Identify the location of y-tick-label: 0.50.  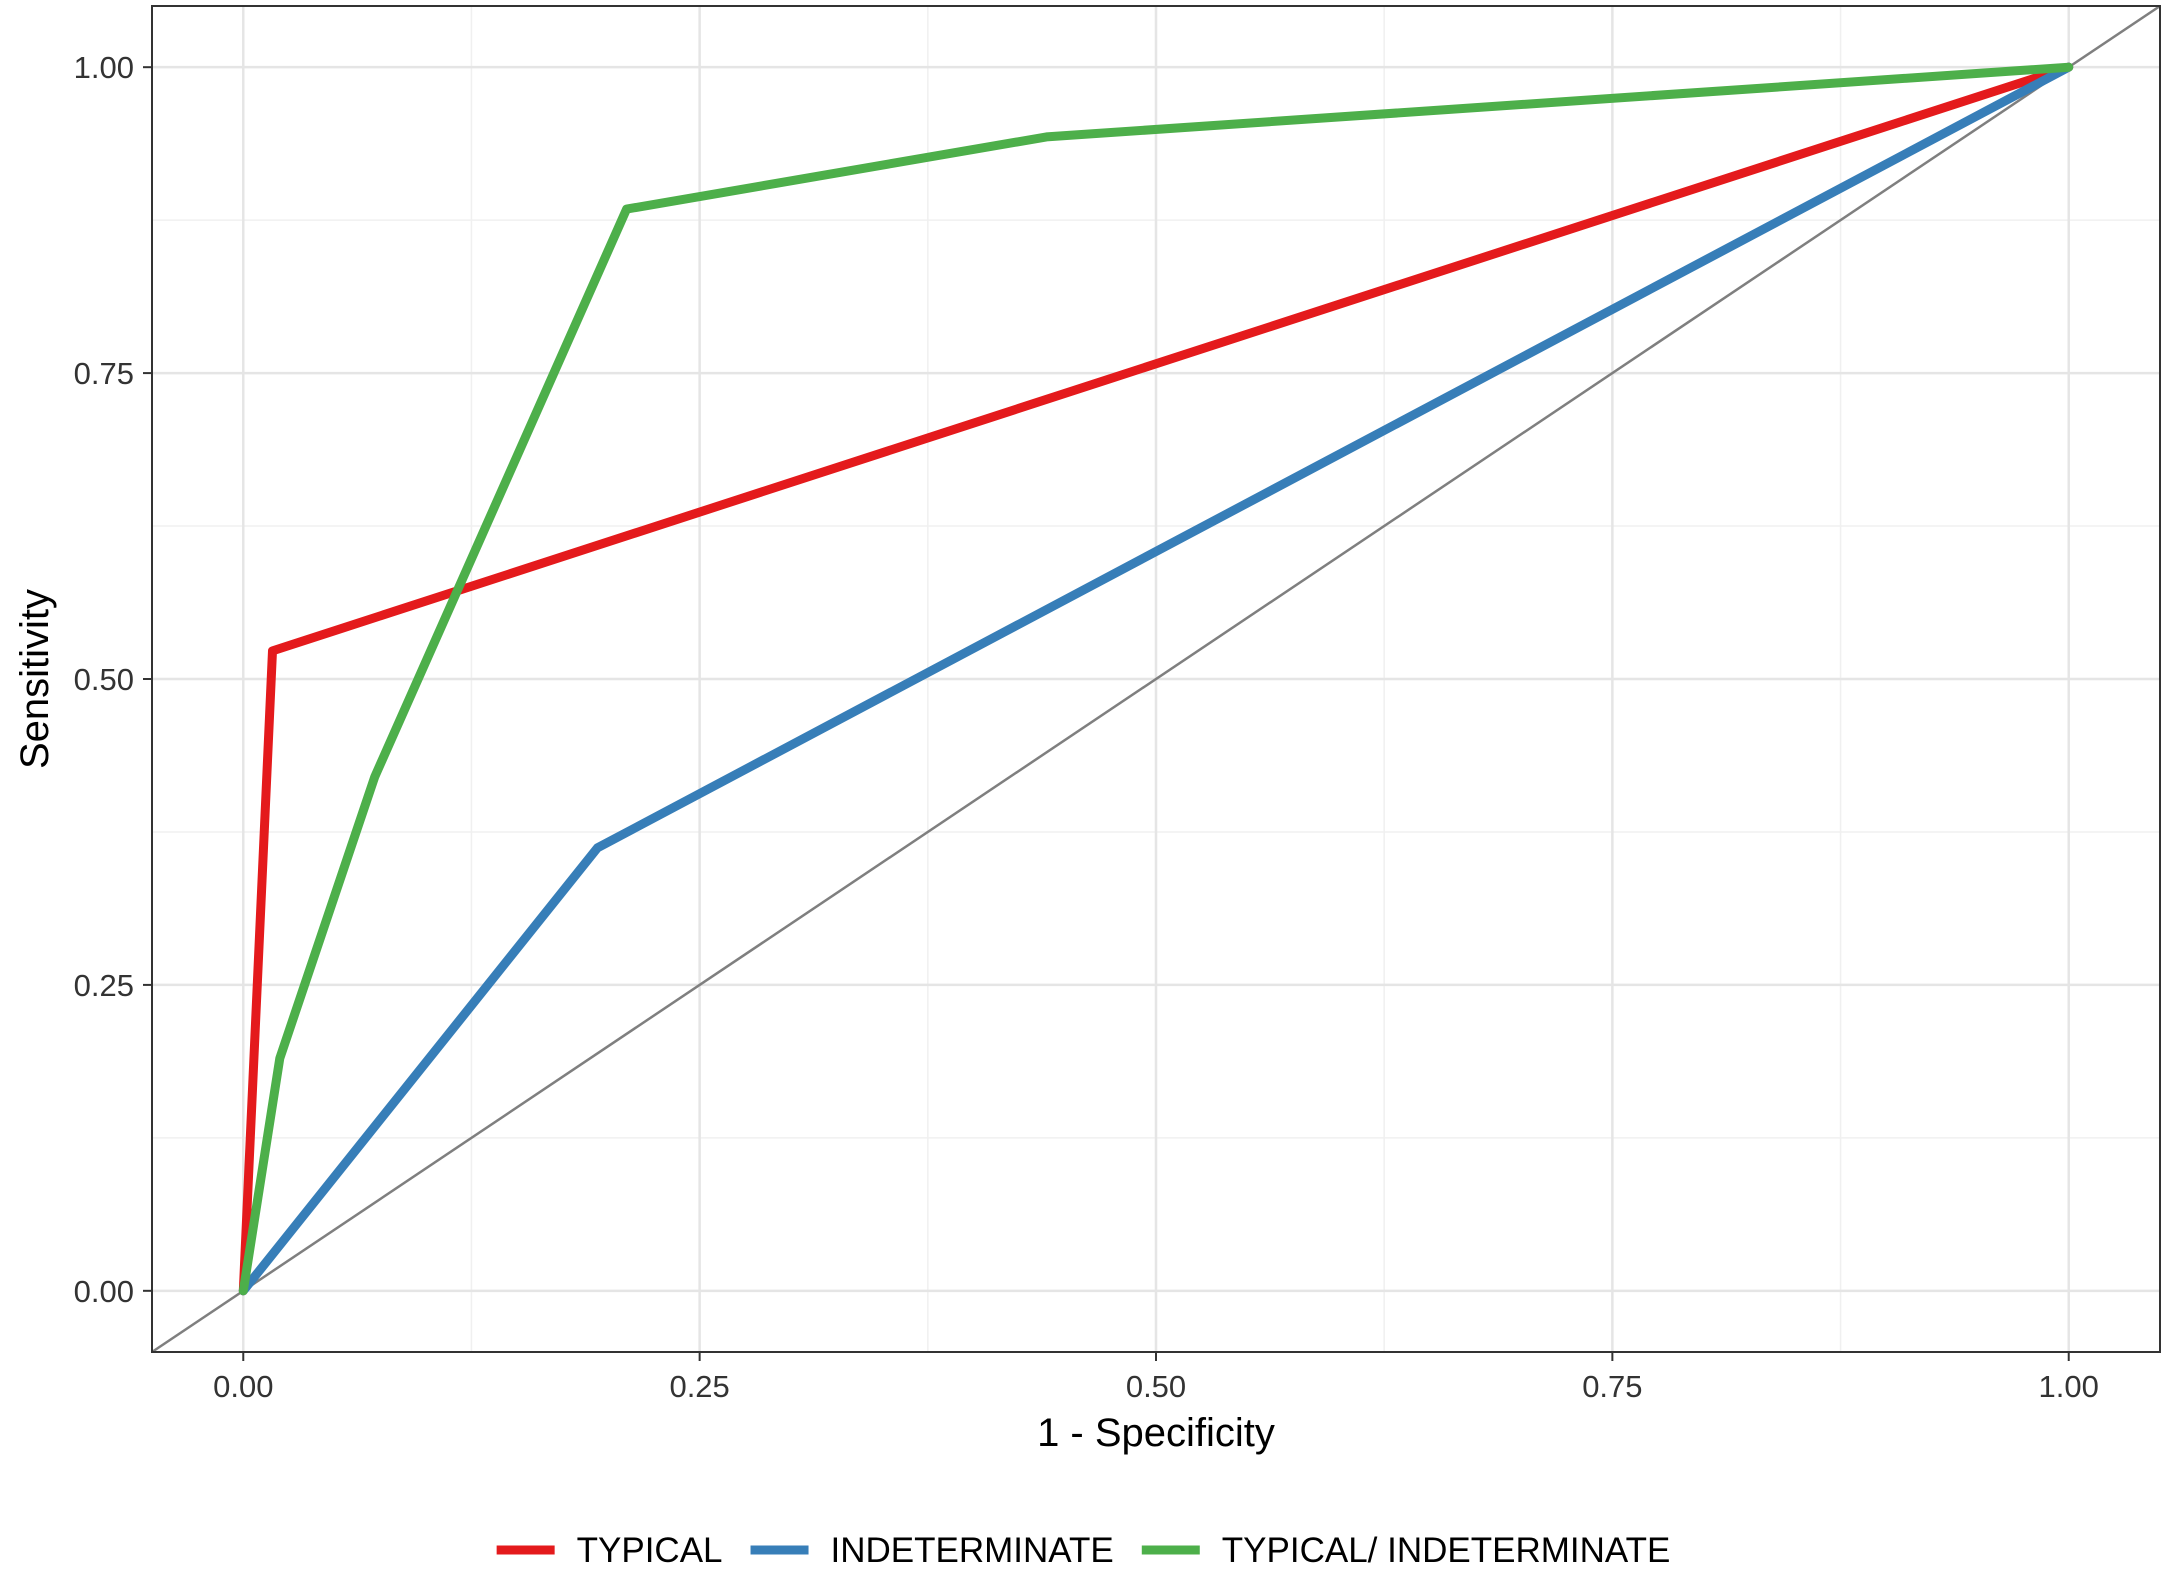
(104, 679).